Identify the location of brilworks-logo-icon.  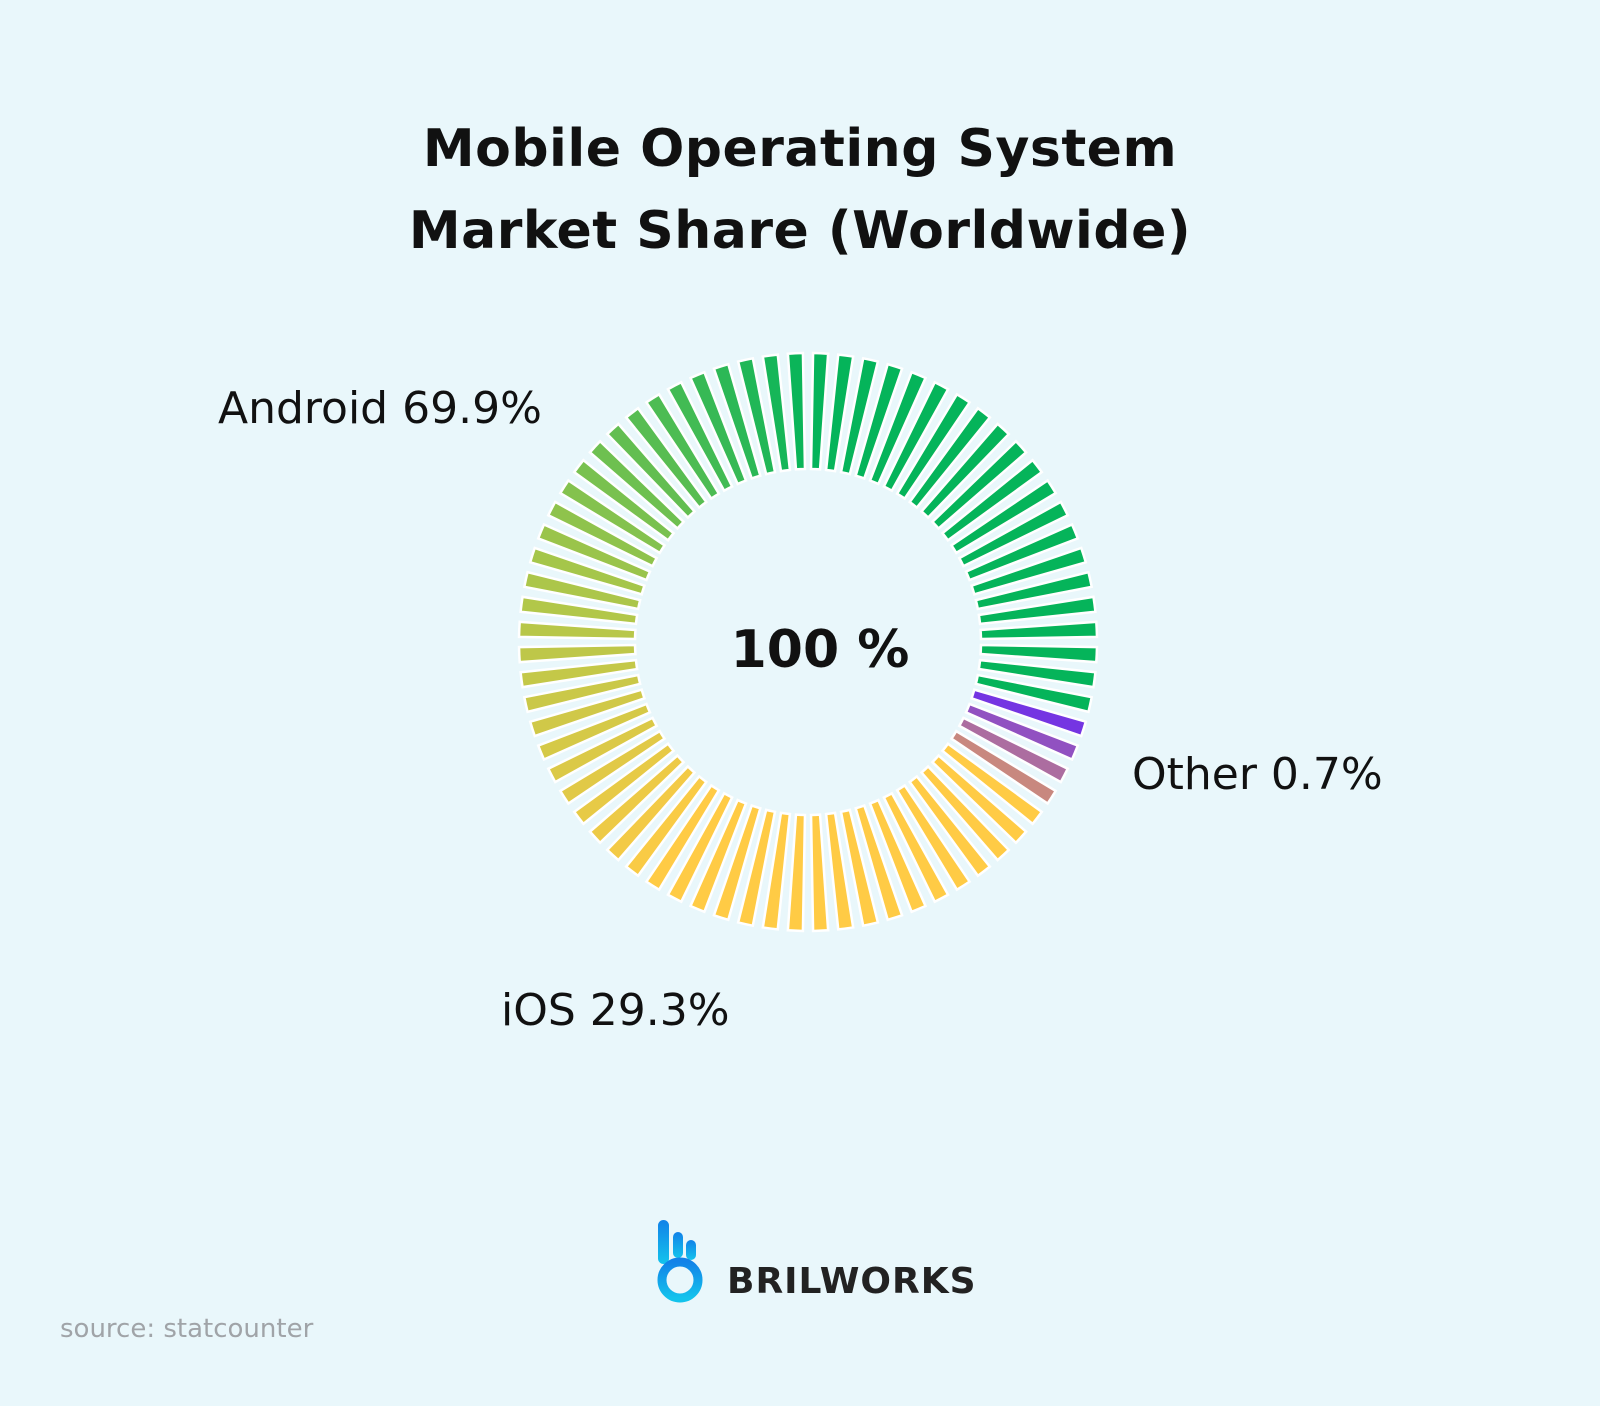
(680, 1261).